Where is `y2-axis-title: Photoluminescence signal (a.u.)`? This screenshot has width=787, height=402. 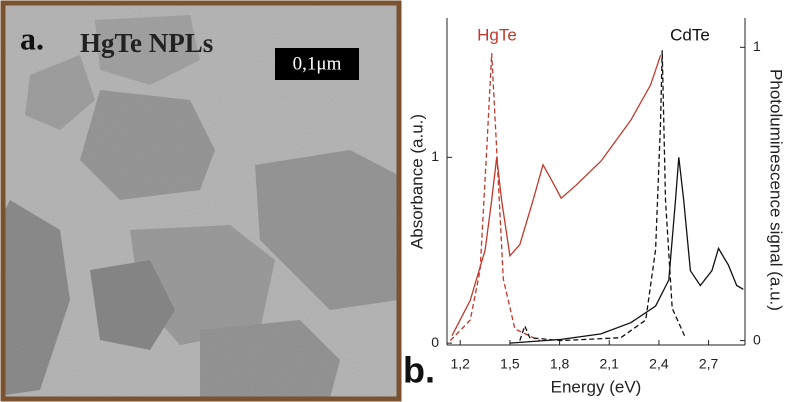
y2-axis-title: Photoluminescence signal (a.u.) is located at coordinates (776, 190).